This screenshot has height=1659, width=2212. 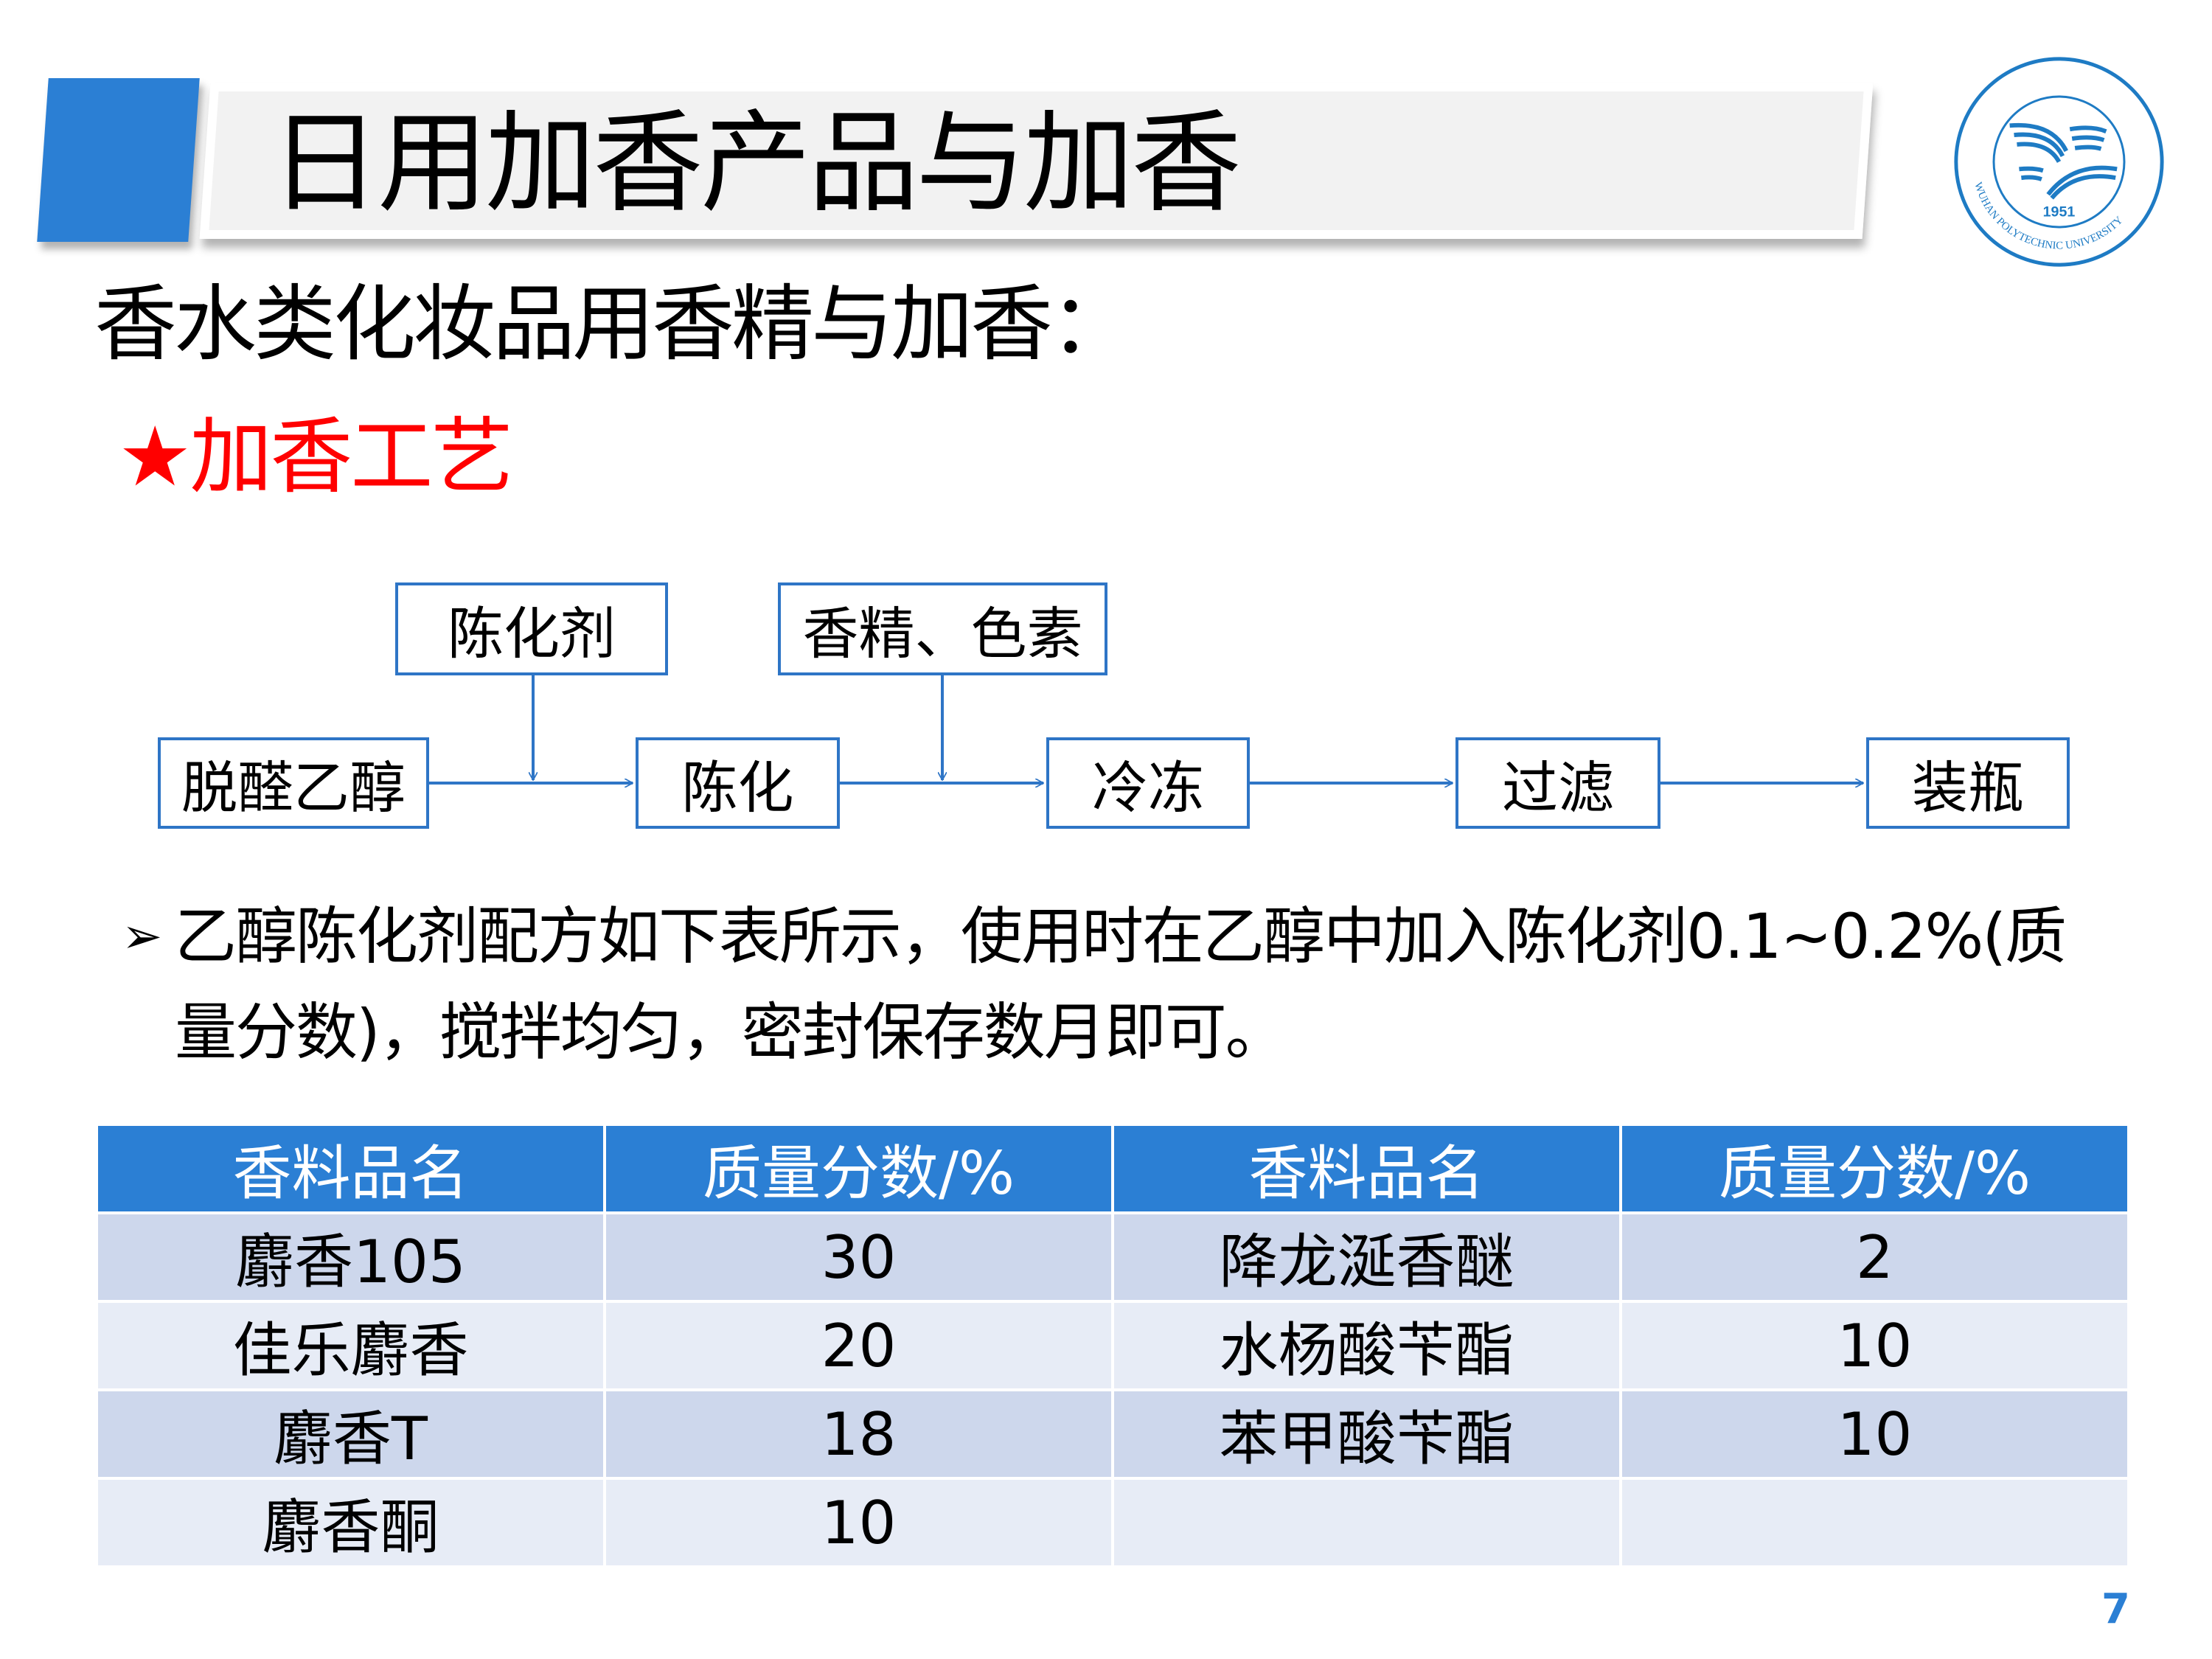 I want to click on section-heading: ★加香工艺, so click(x=315, y=457).